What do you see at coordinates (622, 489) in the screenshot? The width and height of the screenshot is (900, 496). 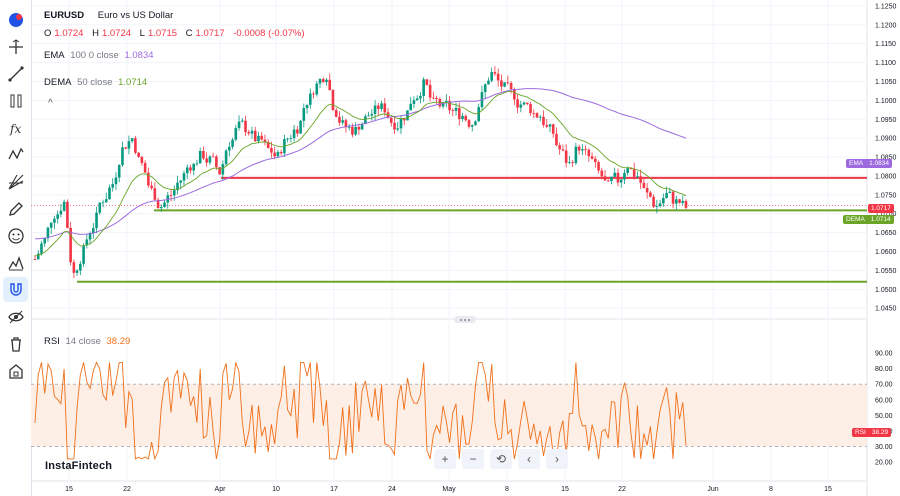 I see `time-axis-label: 22` at bounding box center [622, 489].